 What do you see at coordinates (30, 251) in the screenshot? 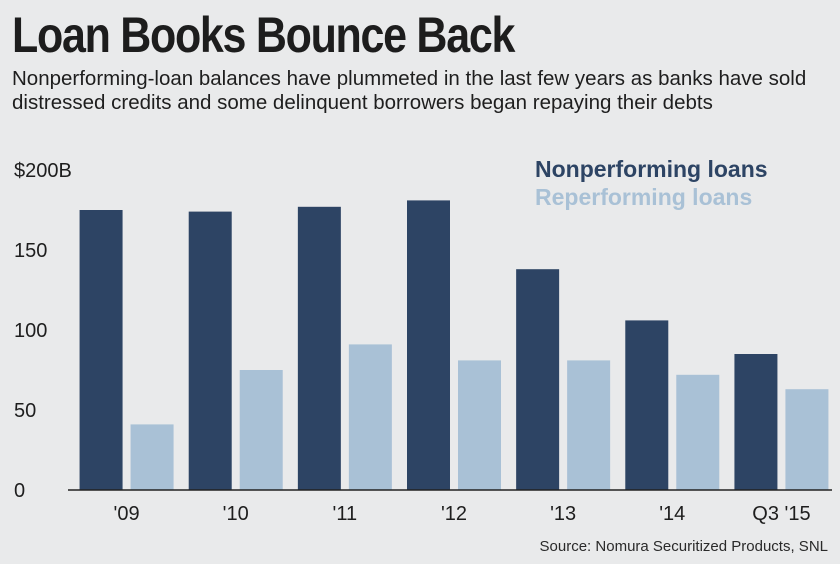
I see `y-tick-label: 150` at bounding box center [30, 251].